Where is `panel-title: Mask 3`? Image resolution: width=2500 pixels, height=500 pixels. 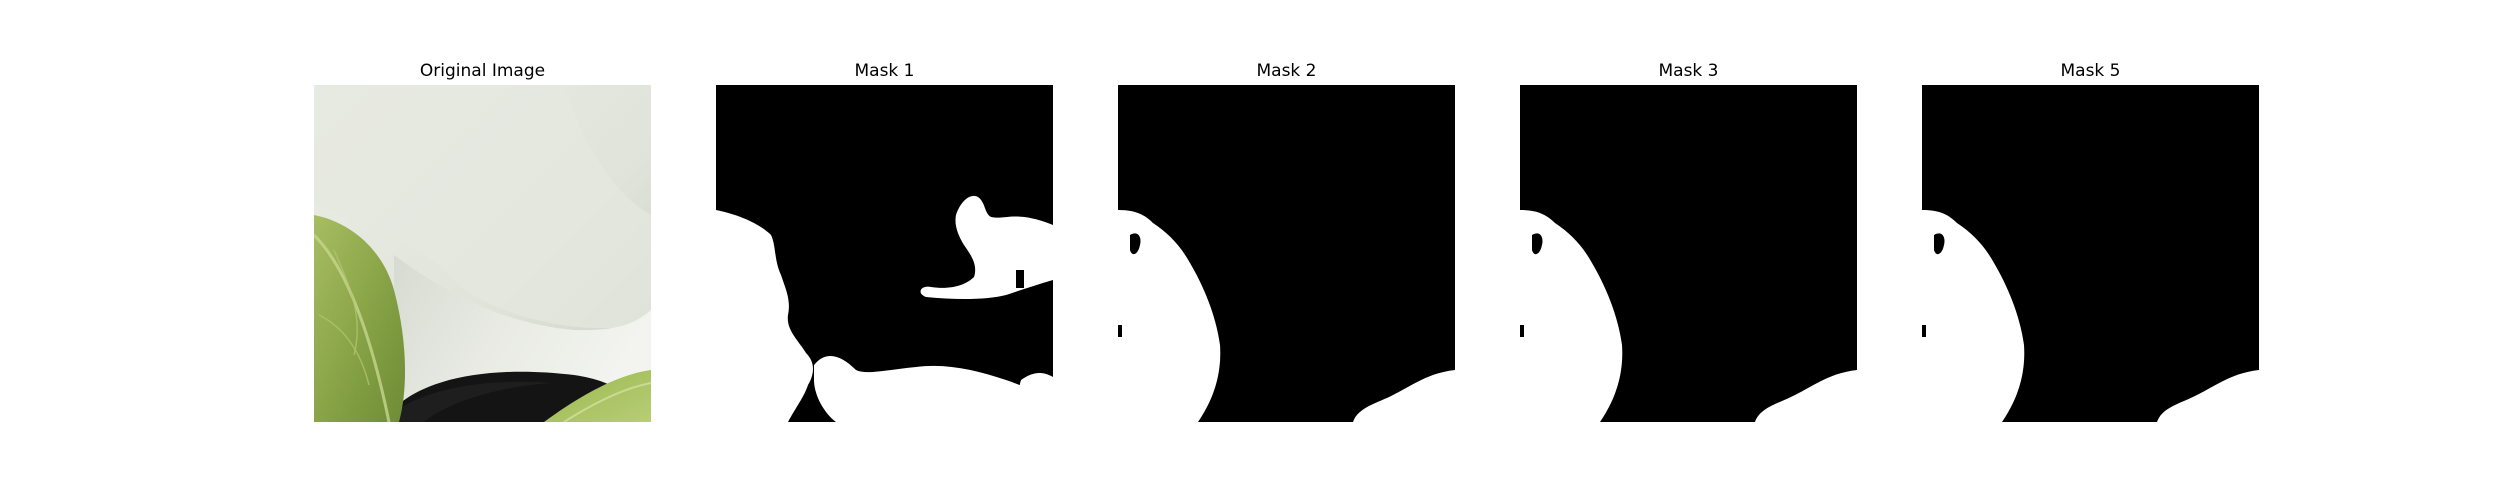 panel-title: Mask 3 is located at coordinates (1688, 71).